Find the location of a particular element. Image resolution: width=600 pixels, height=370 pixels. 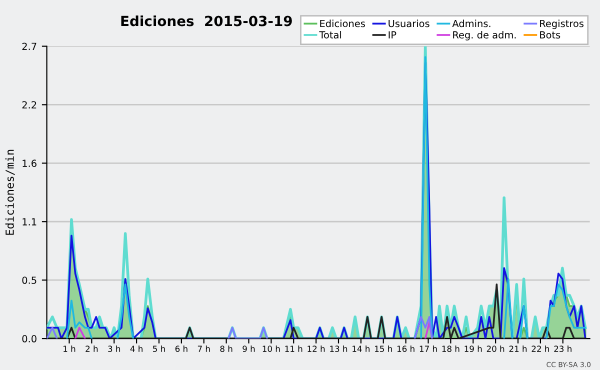

y-tick-label: 0.0 is located at coordinates (29, 338).